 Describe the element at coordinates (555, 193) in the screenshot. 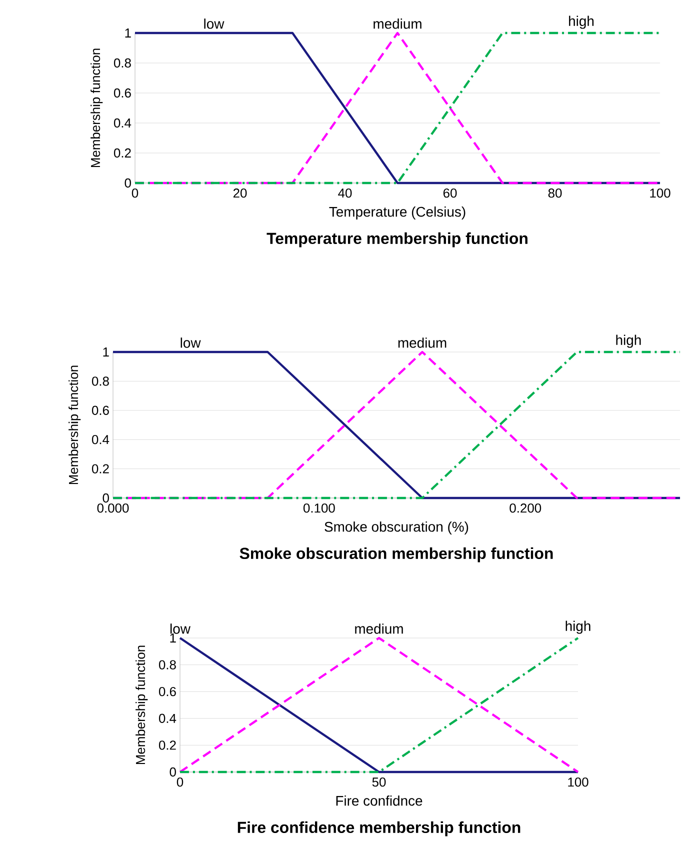

I see `x-tick-label: 80` at that location.